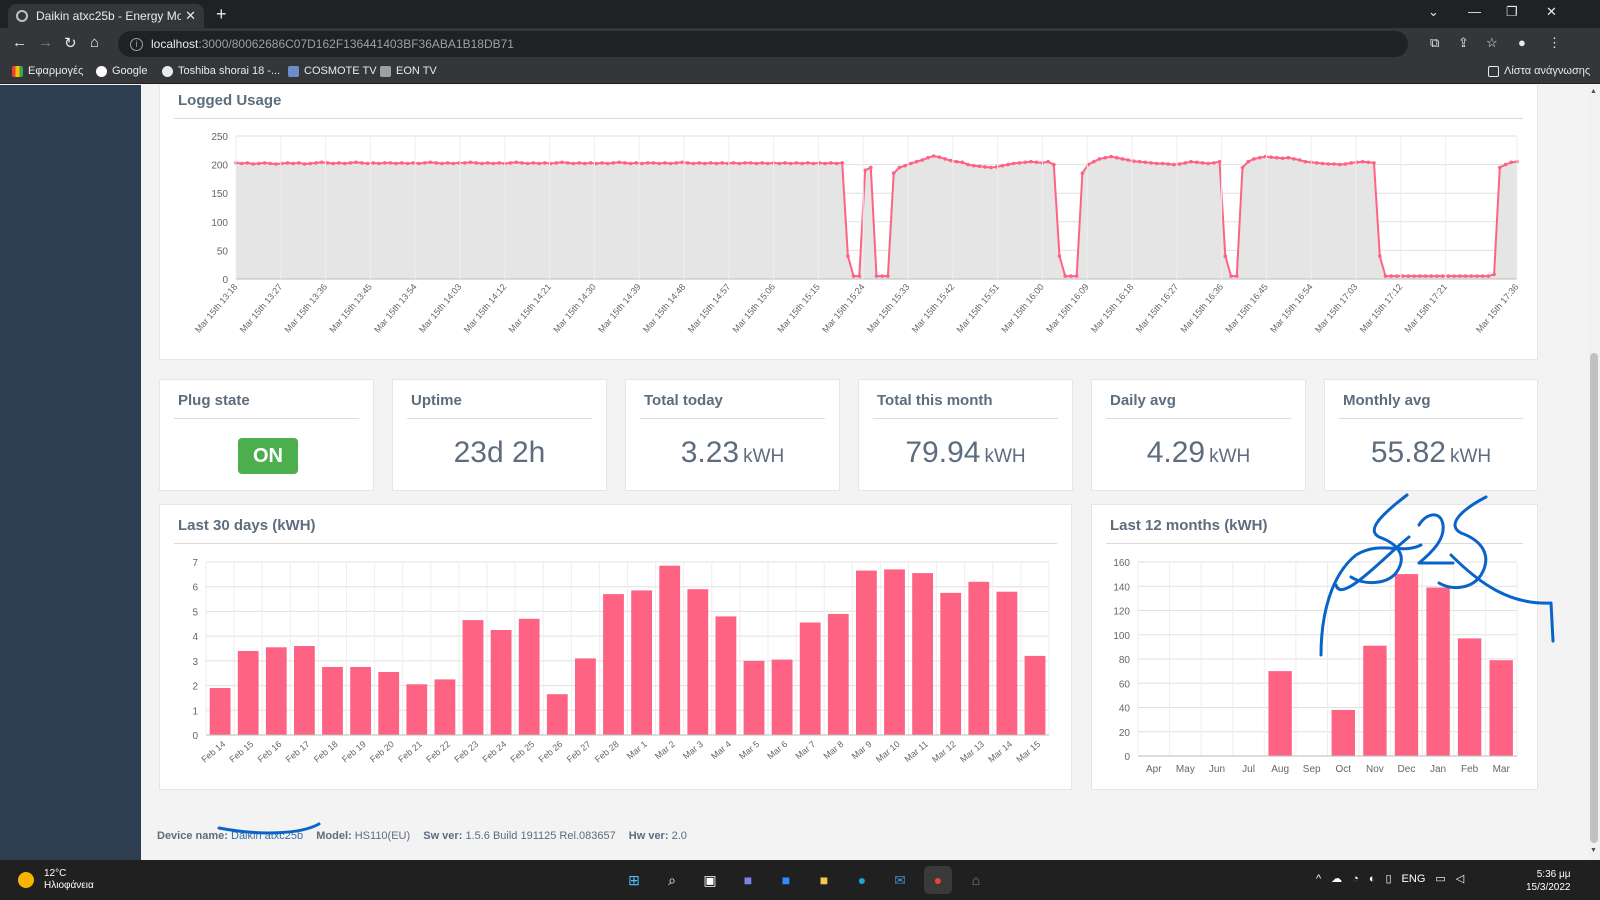 The height and width of the screenshot is (900, 1600). What do you see at coordinates (47, 71) in the screenshot?
I see `bookmark-apps: Εφαρμογές` at bounding box center [47, 71].